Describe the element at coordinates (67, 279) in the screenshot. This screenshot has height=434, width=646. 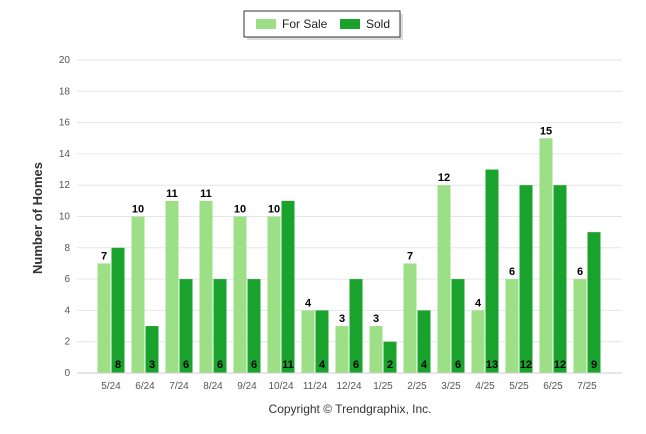
I see `y-tick-label: 6` at that location.